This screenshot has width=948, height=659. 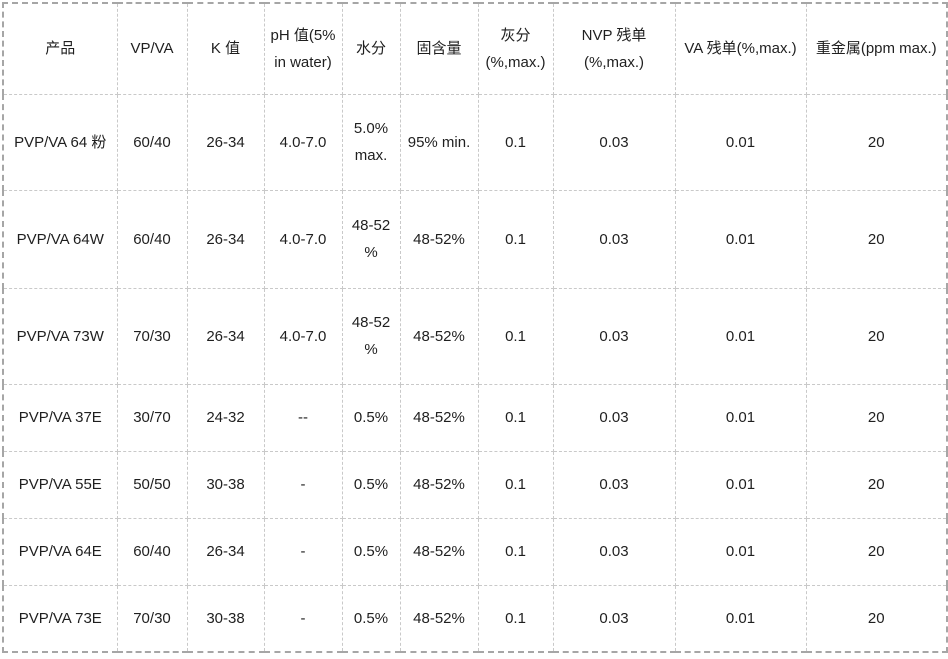 What do you see at coordinates (60, 142) in the screenshot?
I see `table-cell: PVP/VA 64 粉` at bounding box center [60, 142].